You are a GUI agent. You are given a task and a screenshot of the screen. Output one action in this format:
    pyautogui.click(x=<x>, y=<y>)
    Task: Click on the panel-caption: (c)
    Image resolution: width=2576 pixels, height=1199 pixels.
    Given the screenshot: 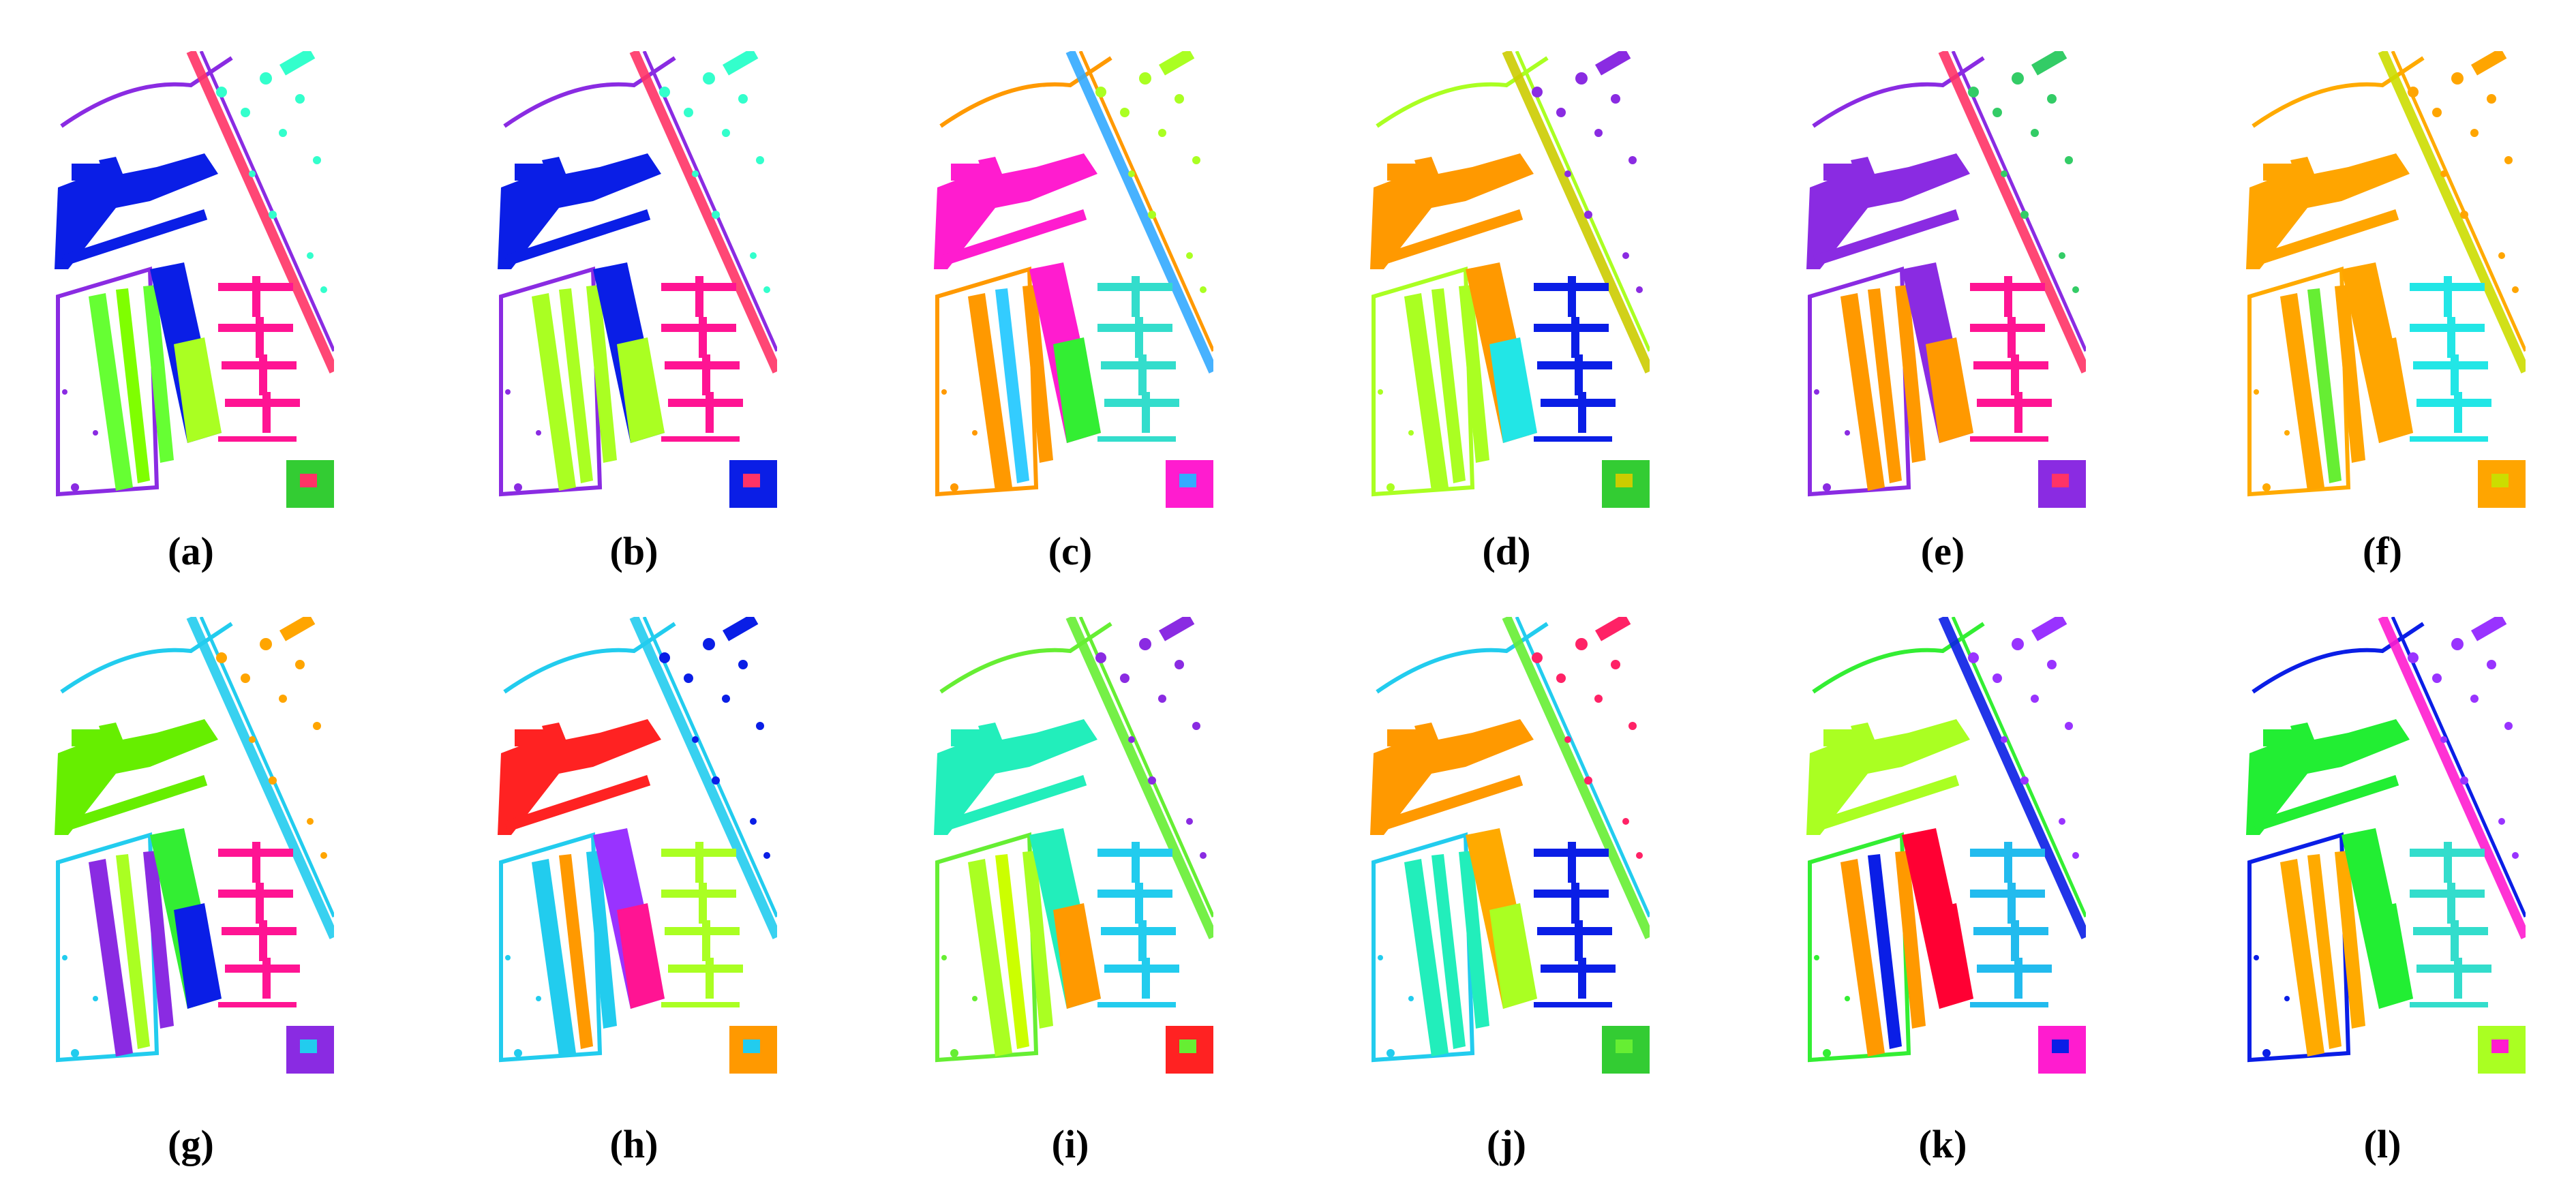 What is the action you would take?
    pyautogui.click(x=1070, y=551)
    